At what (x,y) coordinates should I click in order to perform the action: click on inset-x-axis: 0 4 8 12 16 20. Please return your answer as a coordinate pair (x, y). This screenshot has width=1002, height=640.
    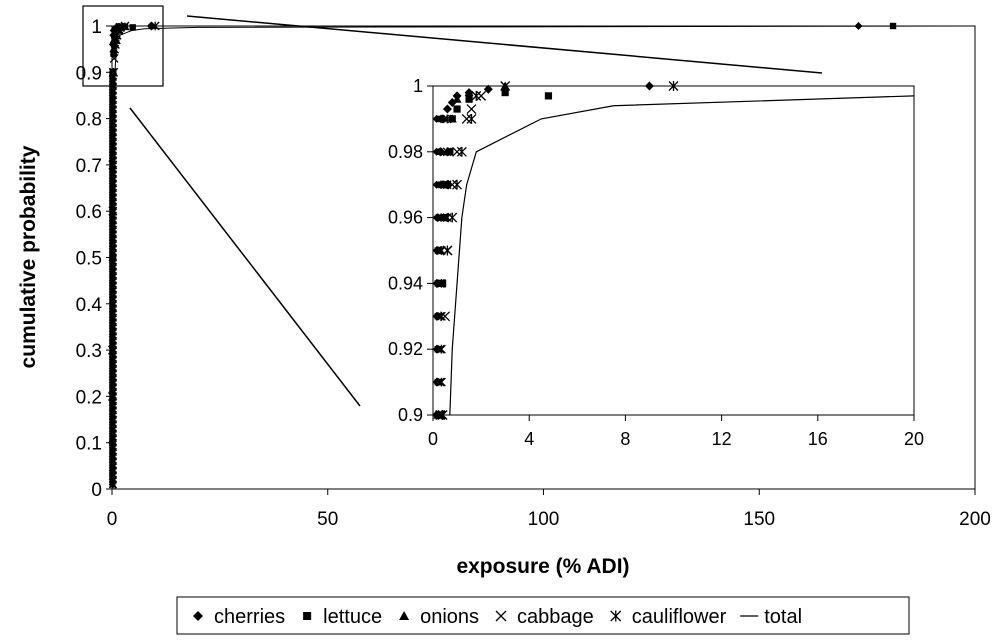
    Looking at the image, I should click on (676, 432).